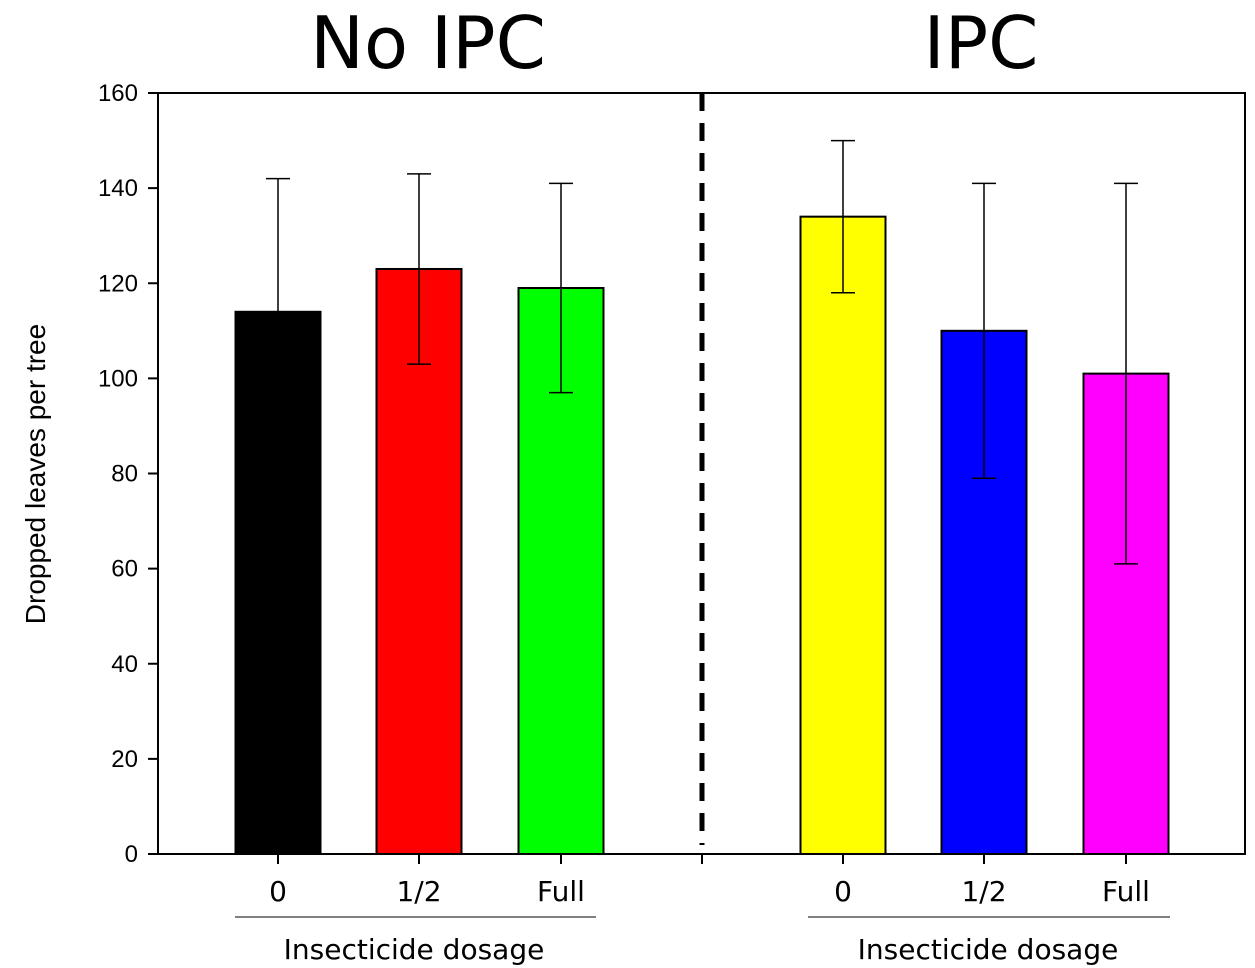  I want to click on y-tick-label: 0, so click(131, 854).